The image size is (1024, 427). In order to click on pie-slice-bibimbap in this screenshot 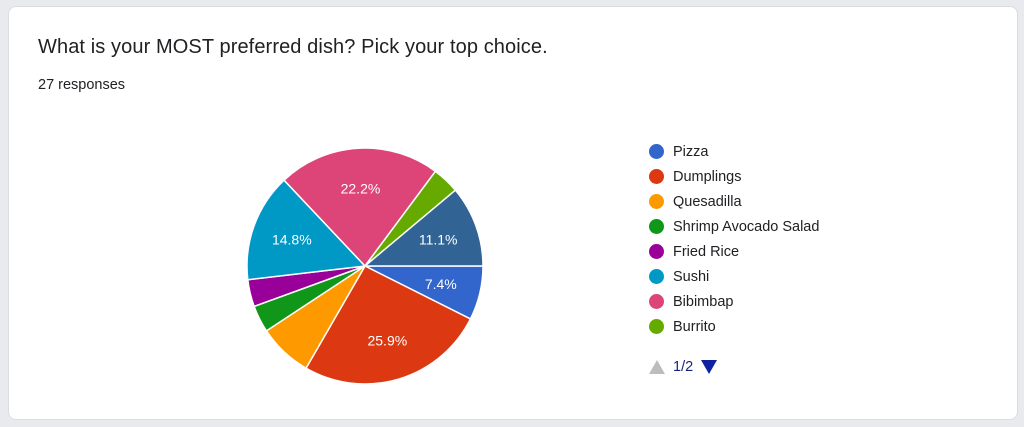, I will do `click(359, 207)`.